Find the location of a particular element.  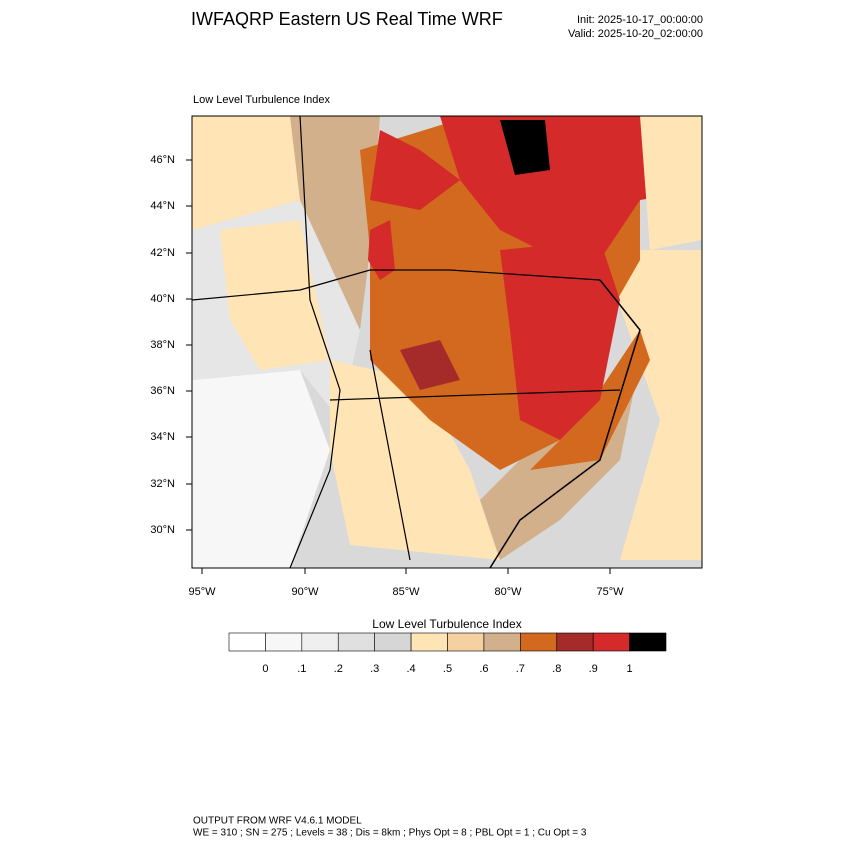

lat-label: 30°N is located at coordinates (162, 530).